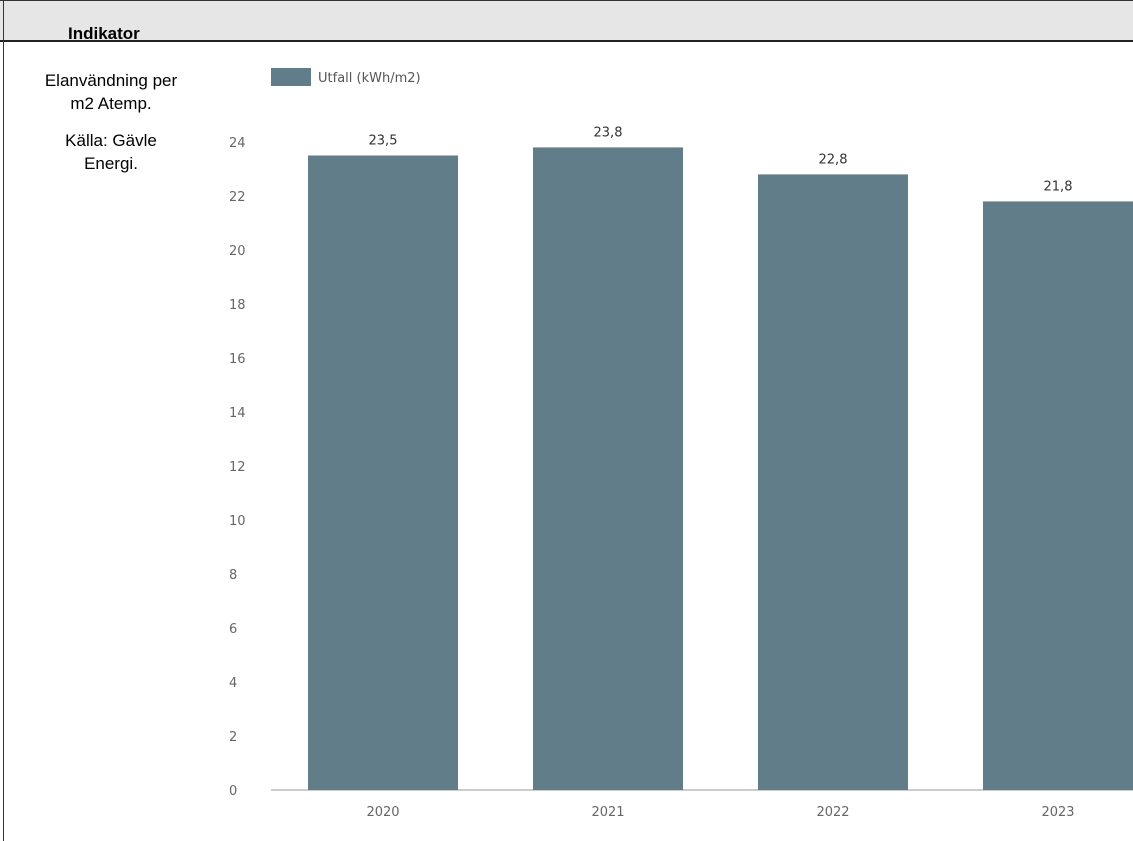  What do you see at coordinates (833, 482) in the screenshot?
I see `bar-2022` at bounding box center [833, 482].